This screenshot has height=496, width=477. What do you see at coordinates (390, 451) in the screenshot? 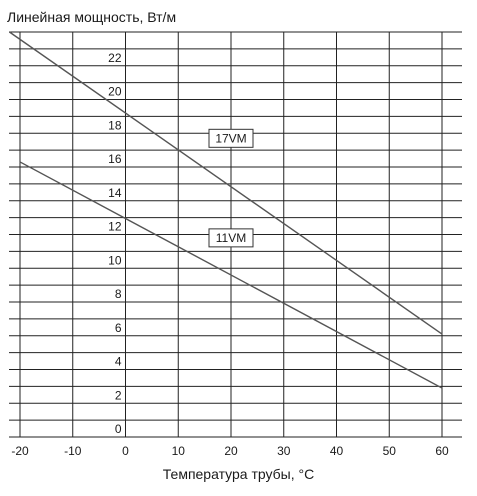
I see `x-tick-label: 50` at bounding box center [390, 451].